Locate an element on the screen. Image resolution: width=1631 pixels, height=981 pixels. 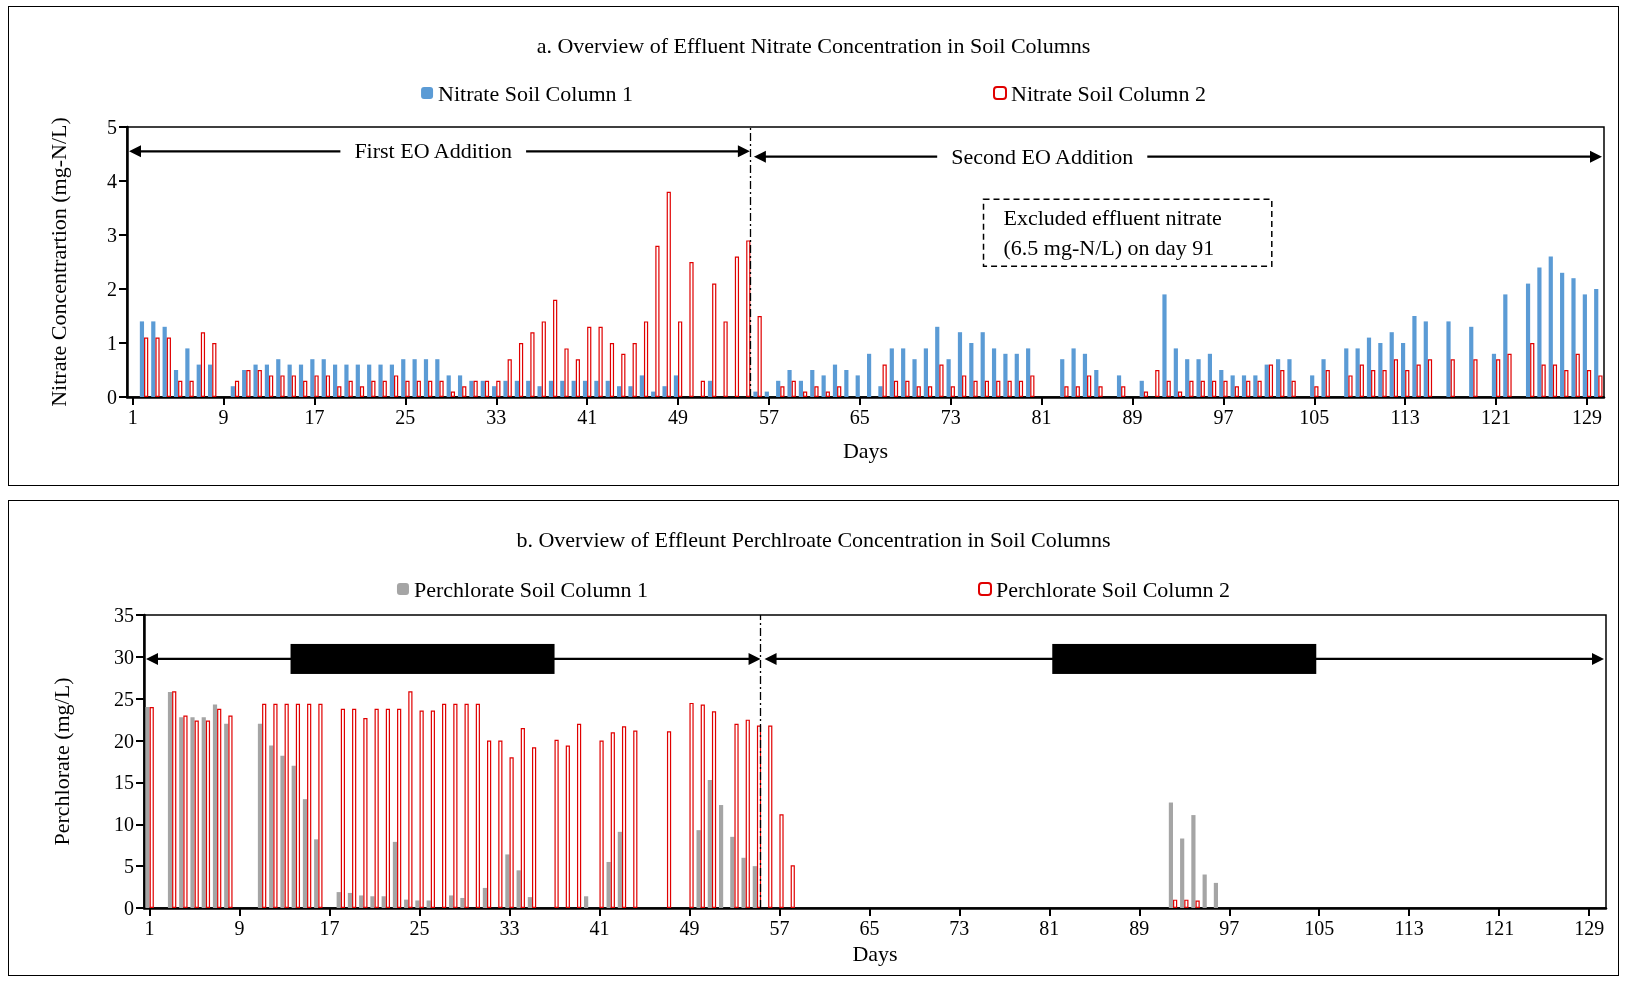
x-tick-label: 97 is located at coordinates (1229, 928).